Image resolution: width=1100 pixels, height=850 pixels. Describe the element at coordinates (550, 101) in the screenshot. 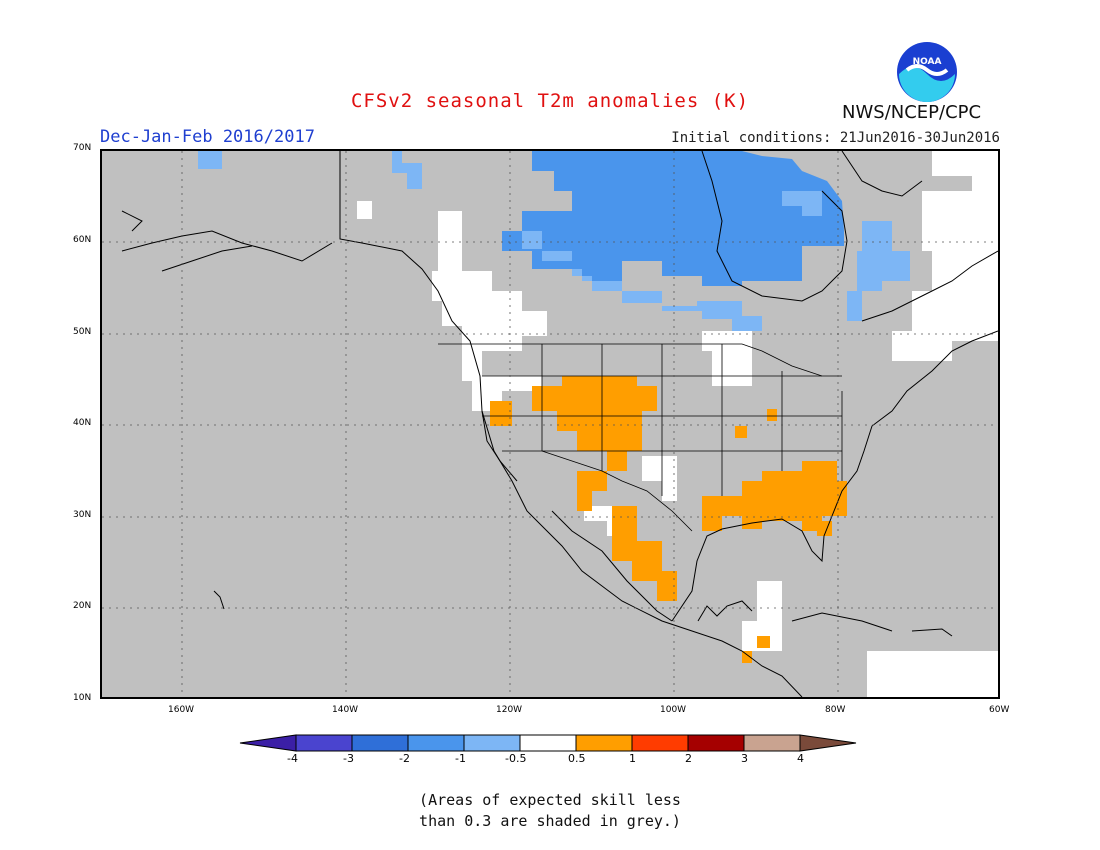

I see `map-title: CFSv2 seasonal T2m anomalies (K)` at that location.